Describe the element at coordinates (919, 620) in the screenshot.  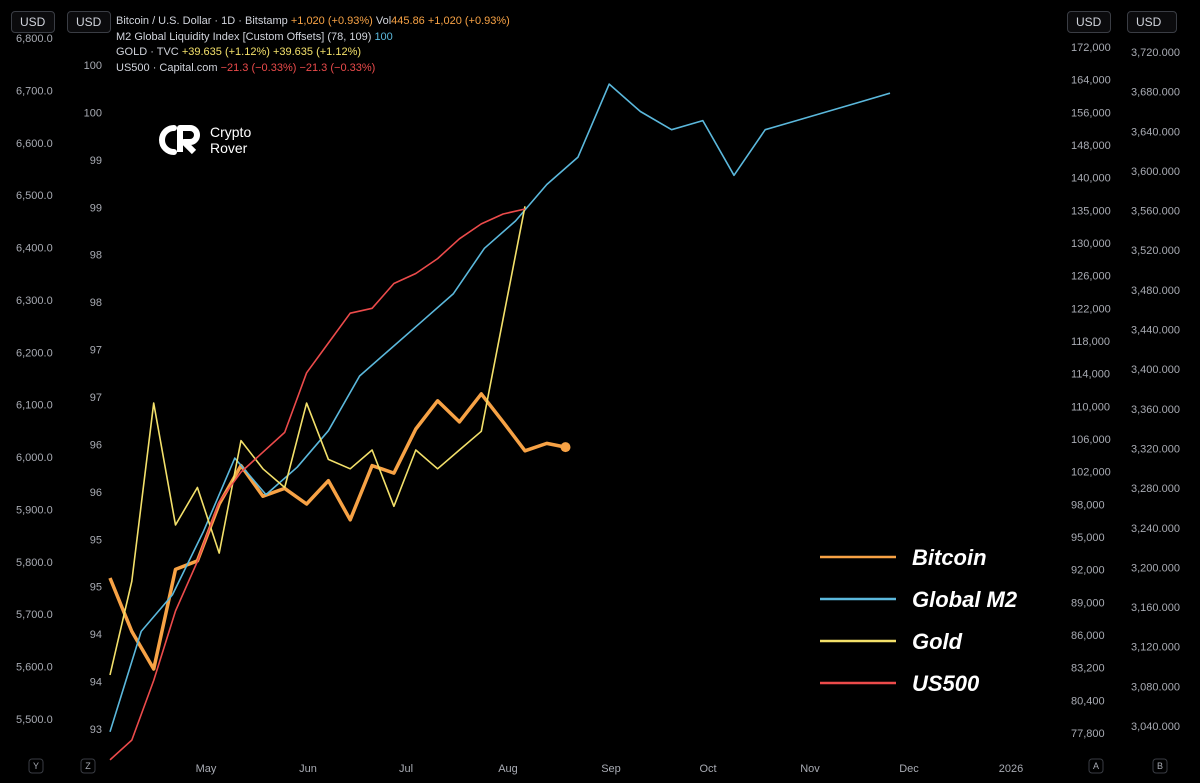
I see `chart-legend: Bitcoin Global M2 Gold US500` at that location.